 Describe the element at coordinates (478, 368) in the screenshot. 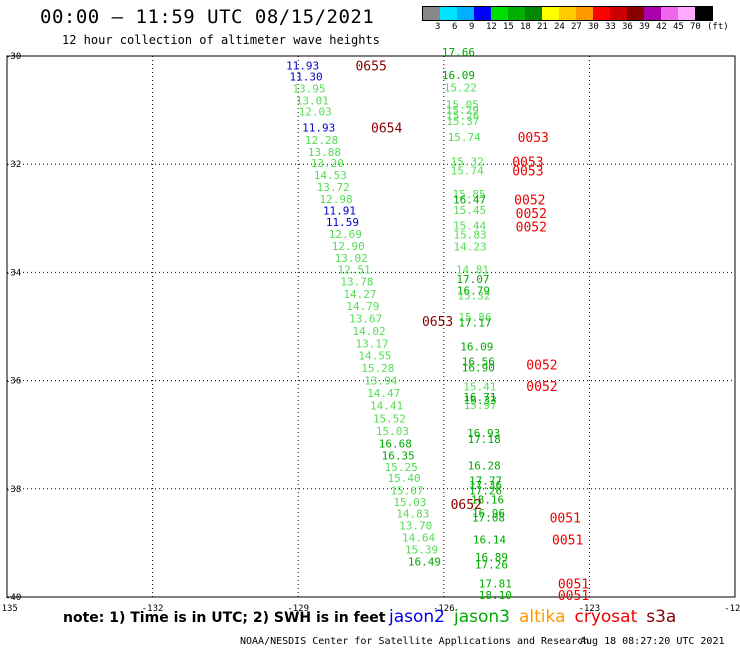

I see `swh-value: 16.90` at that location.